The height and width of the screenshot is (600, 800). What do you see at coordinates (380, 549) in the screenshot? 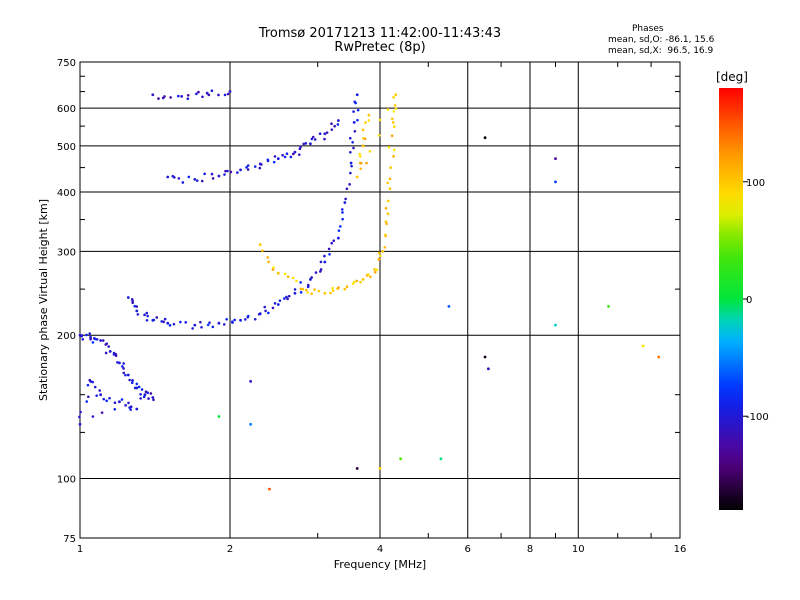
I see `x-tick-label: 4` at bounding box center [380, 549].